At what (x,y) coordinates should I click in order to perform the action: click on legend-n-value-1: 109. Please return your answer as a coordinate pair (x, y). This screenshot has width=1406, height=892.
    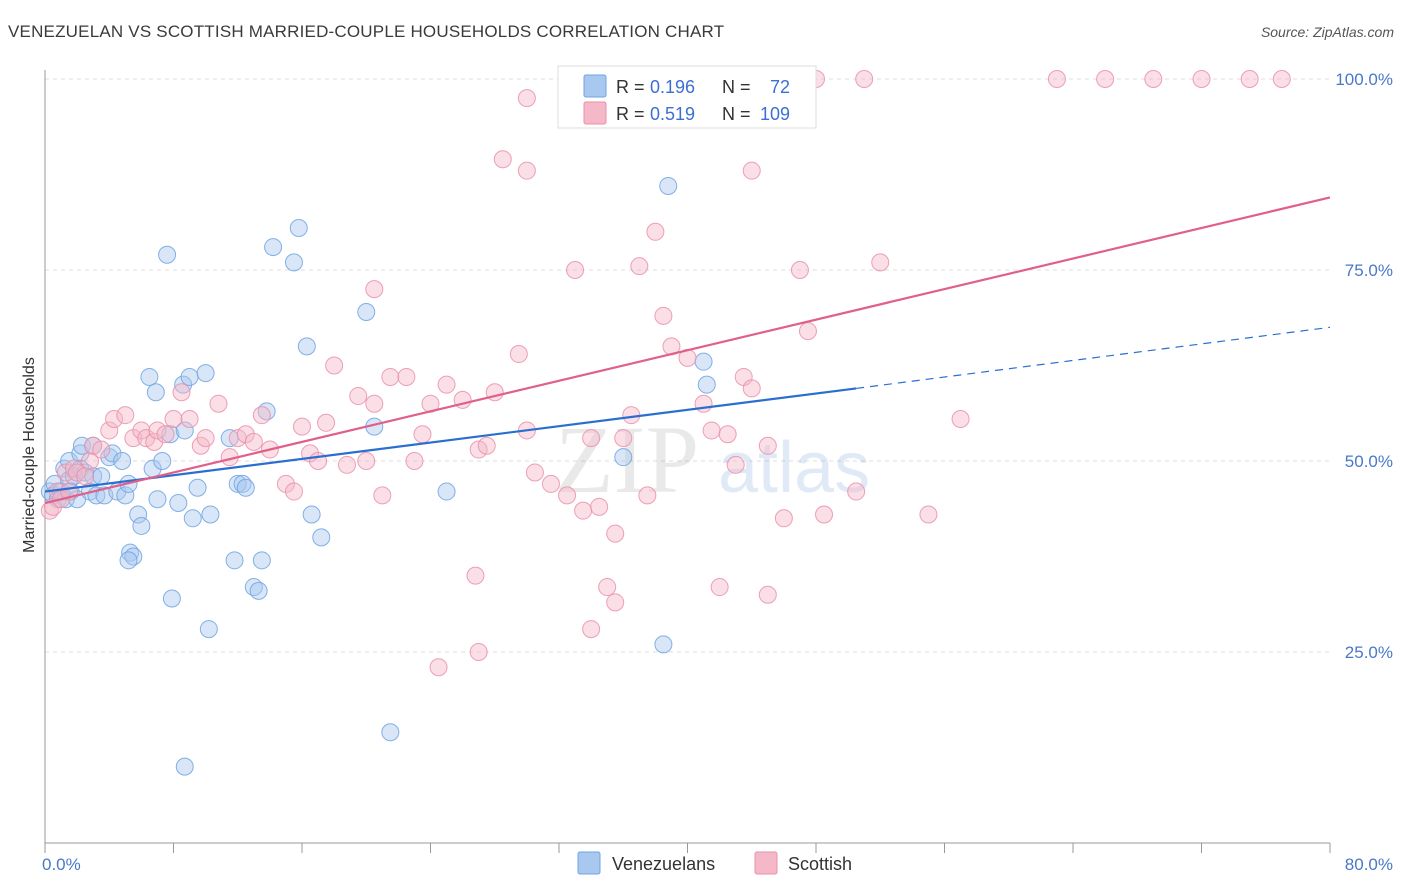
    Looking at the image, I should click on (775, 114).